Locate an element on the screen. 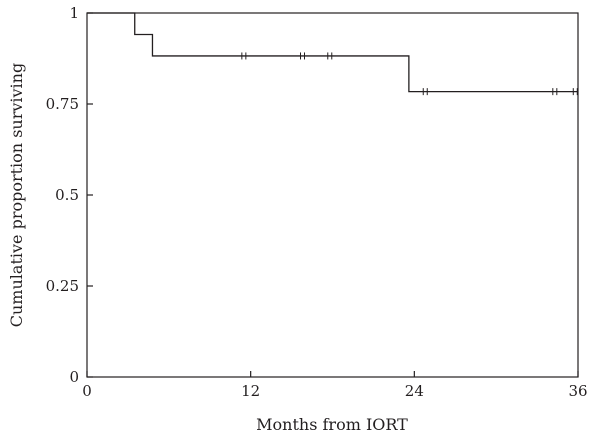  x-tick-label: 24 is located at coordinates (414, 391).